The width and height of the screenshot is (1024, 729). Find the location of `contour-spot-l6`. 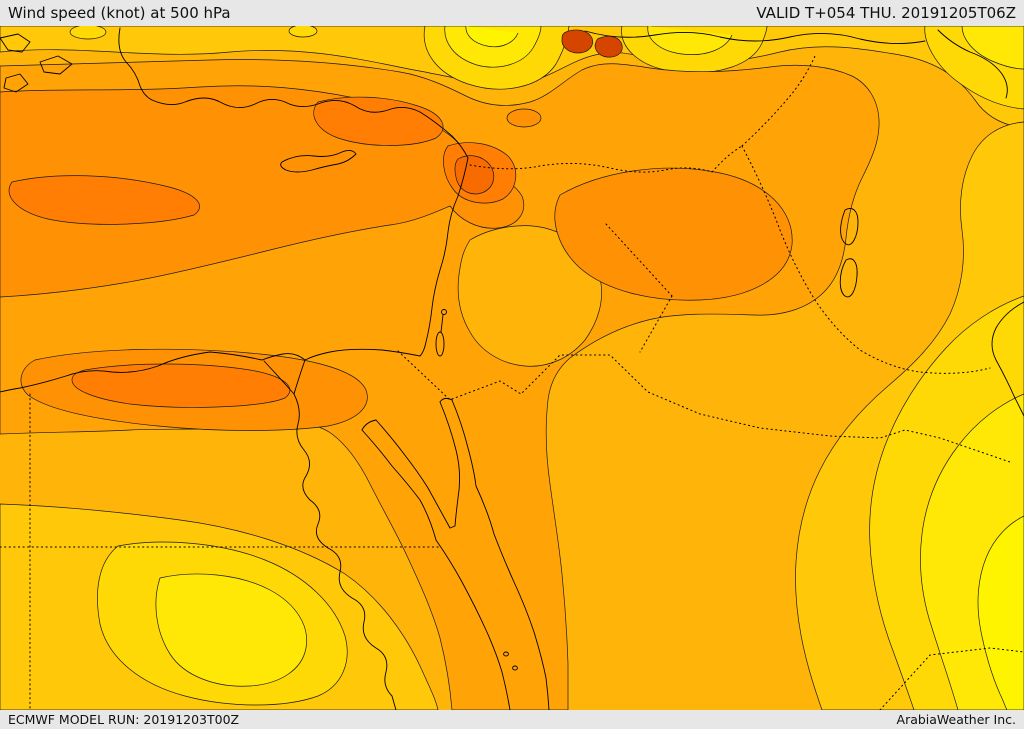

contour-spot-l6 is located at coordinates (524, 118).